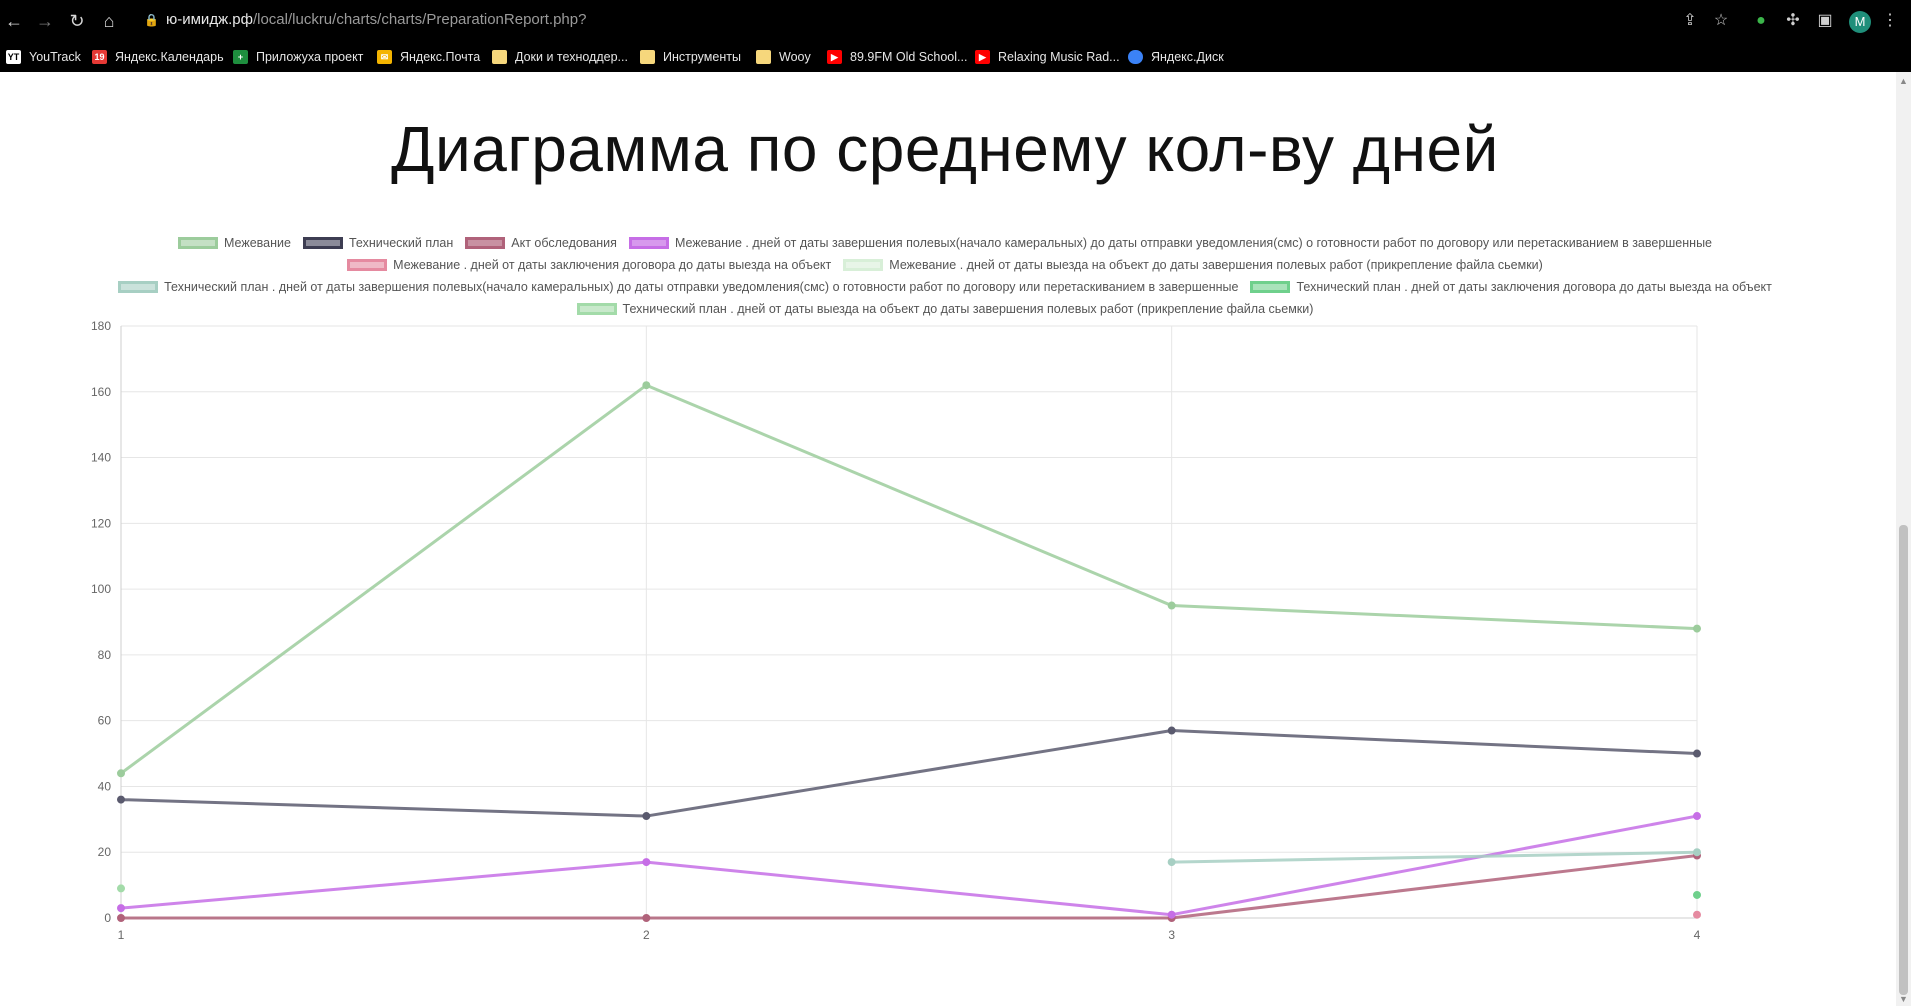  I want to click on forward-icon: →, so click(45, 21).